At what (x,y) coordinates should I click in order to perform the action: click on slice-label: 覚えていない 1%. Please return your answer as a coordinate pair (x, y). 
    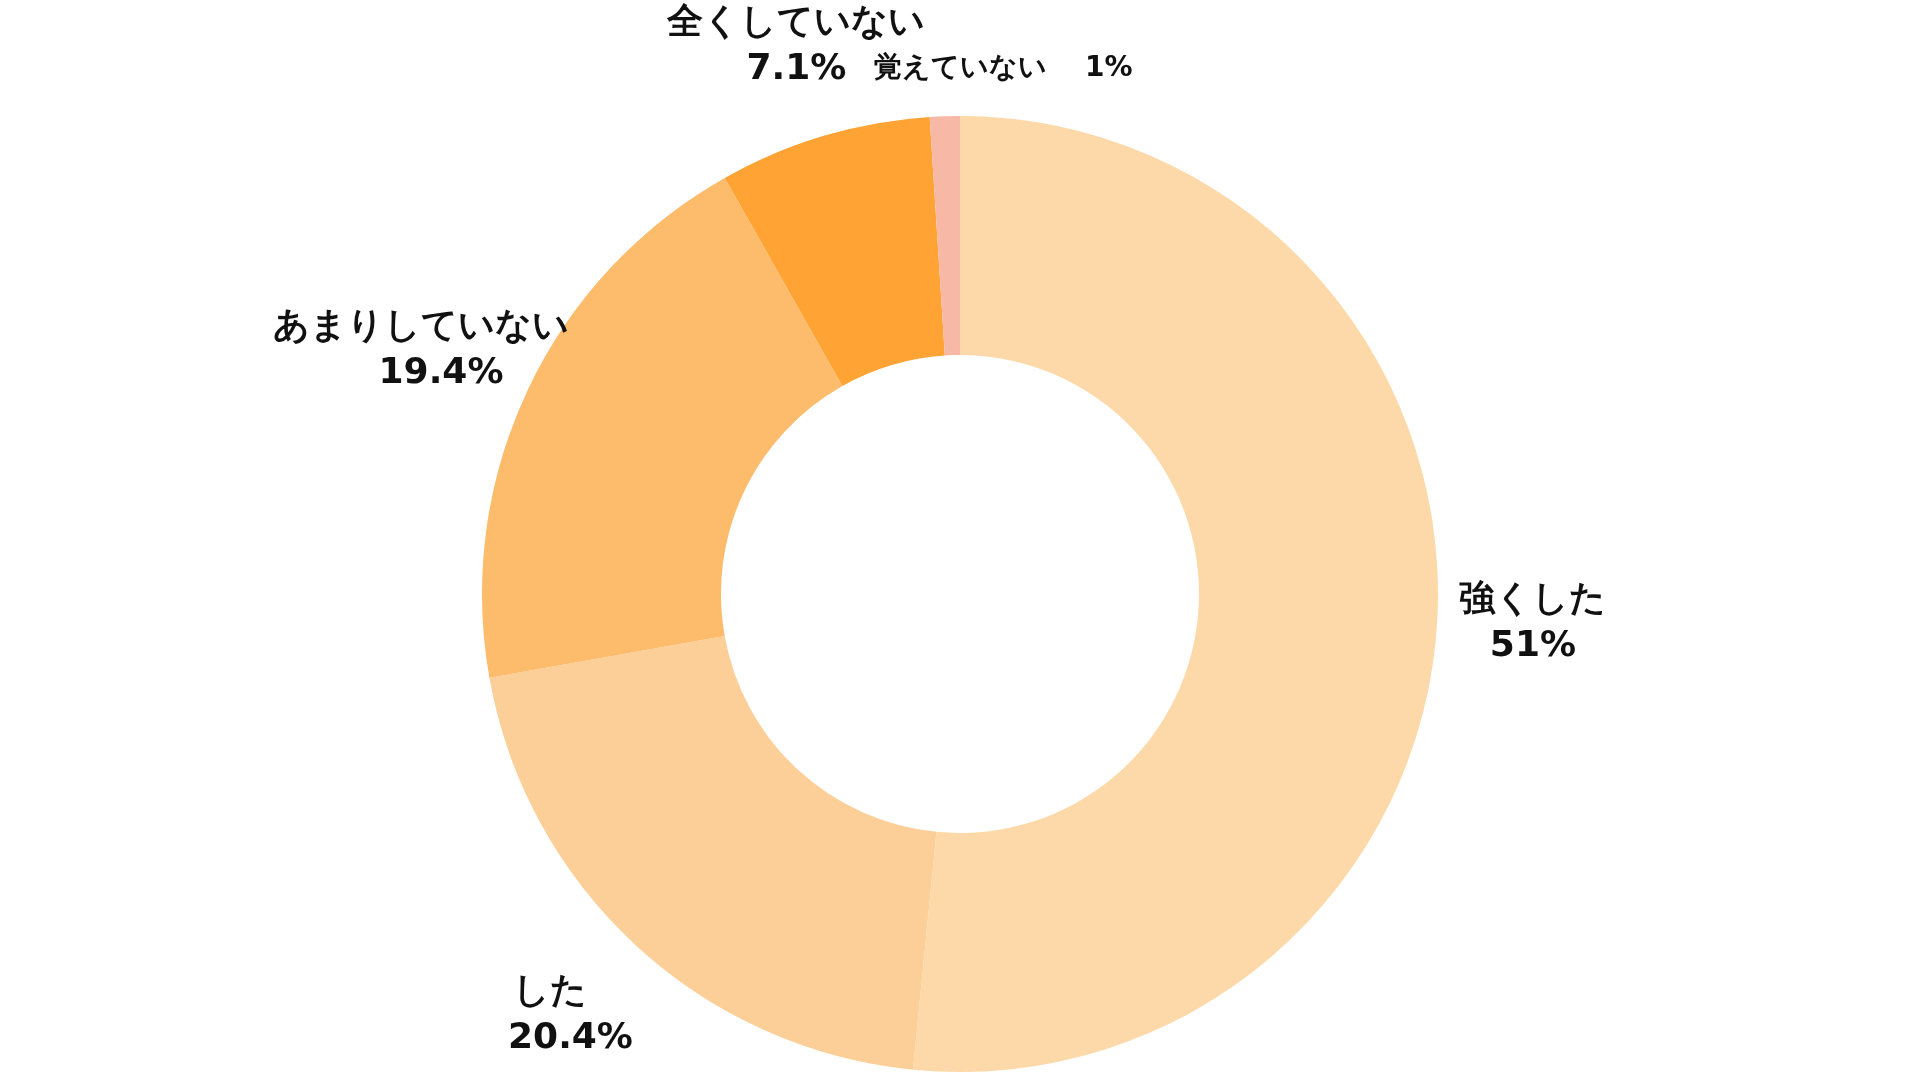
    Looking at the image, I should click on (1003, 66).